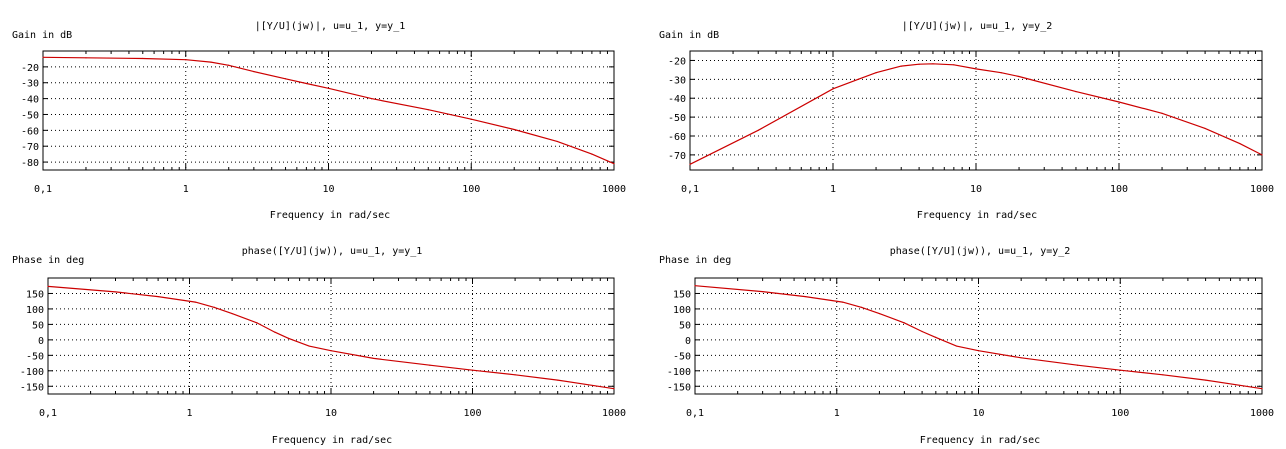 The width and height of the screenshot is (1286, 449). I want to click on y-tick-label: -20, so click(30, 68).